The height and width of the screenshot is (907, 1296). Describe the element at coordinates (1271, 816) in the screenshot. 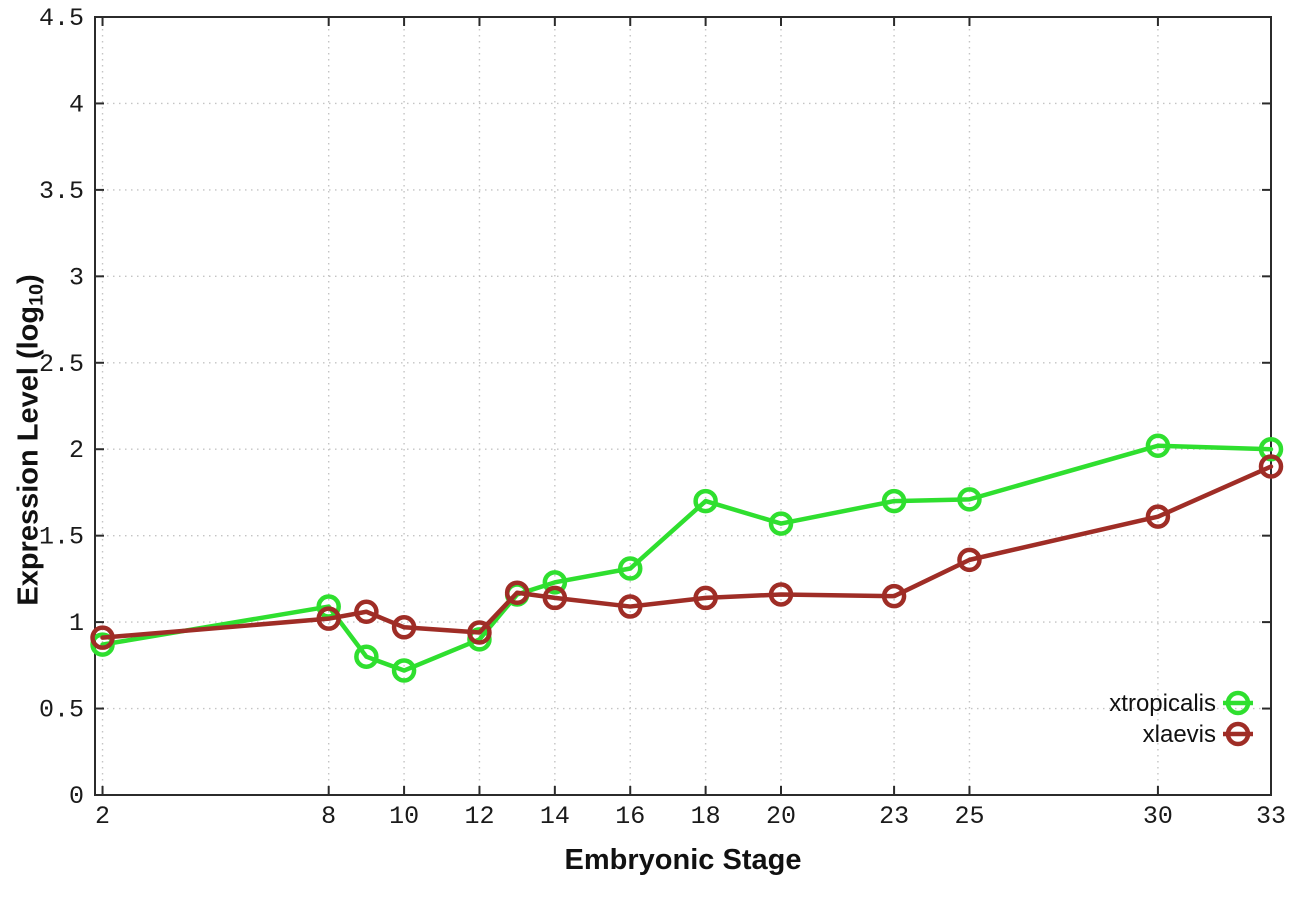

I see `x-tick-label: 33` at that location.